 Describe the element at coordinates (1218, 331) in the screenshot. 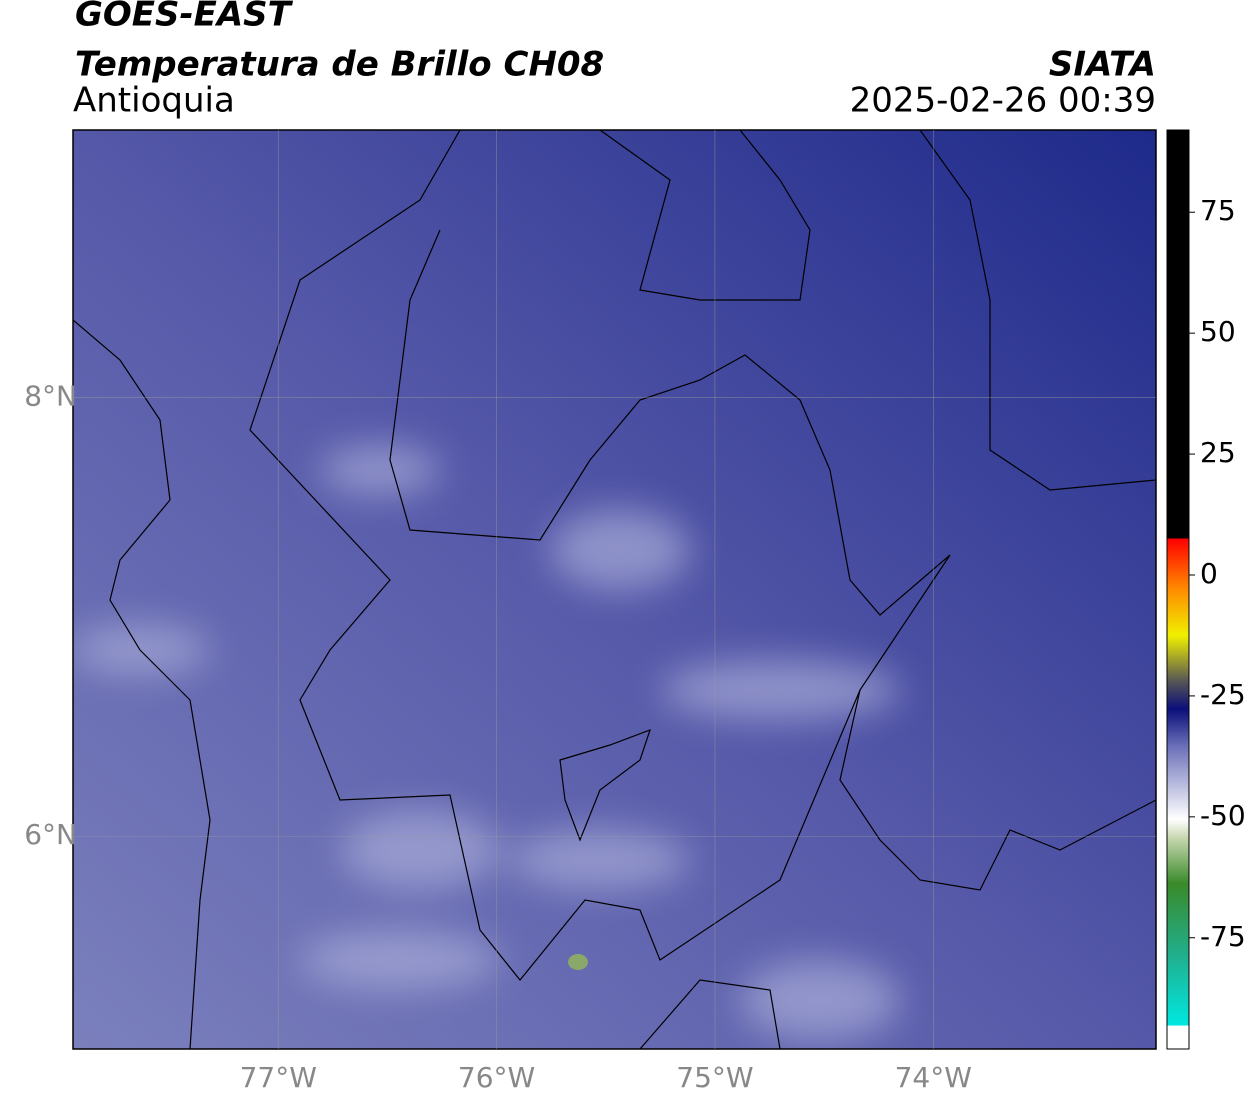

I see `colorbar-tick-label: 50` at that location.